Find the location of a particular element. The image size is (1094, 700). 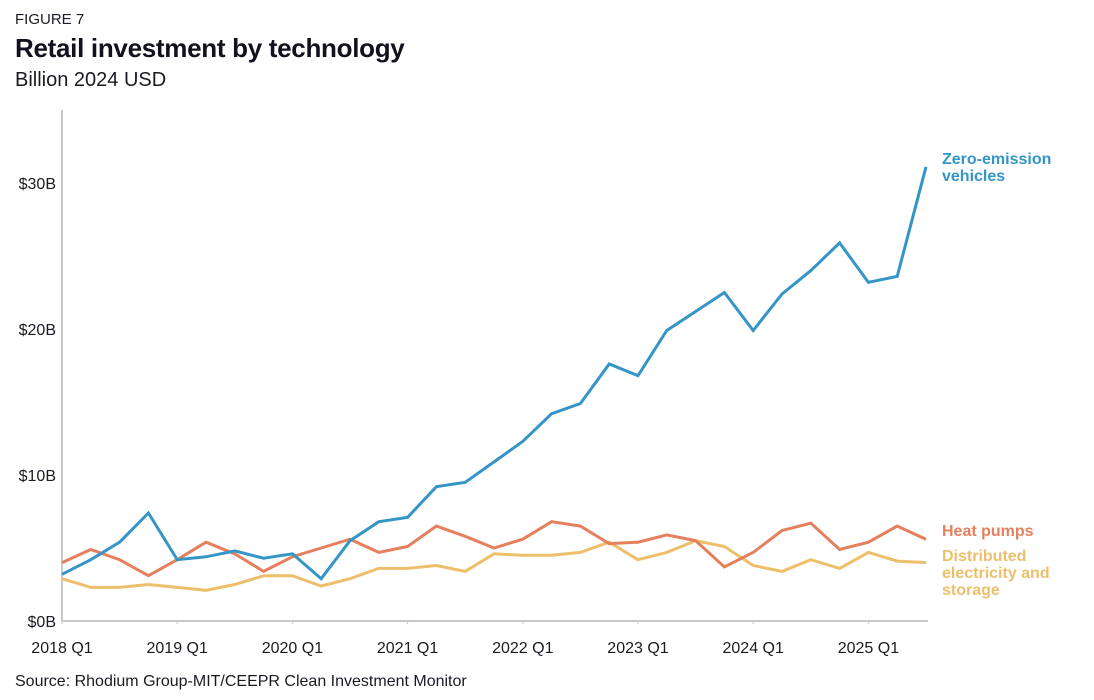

legend-label-line: electricity and is located at coordinates (996, 573).